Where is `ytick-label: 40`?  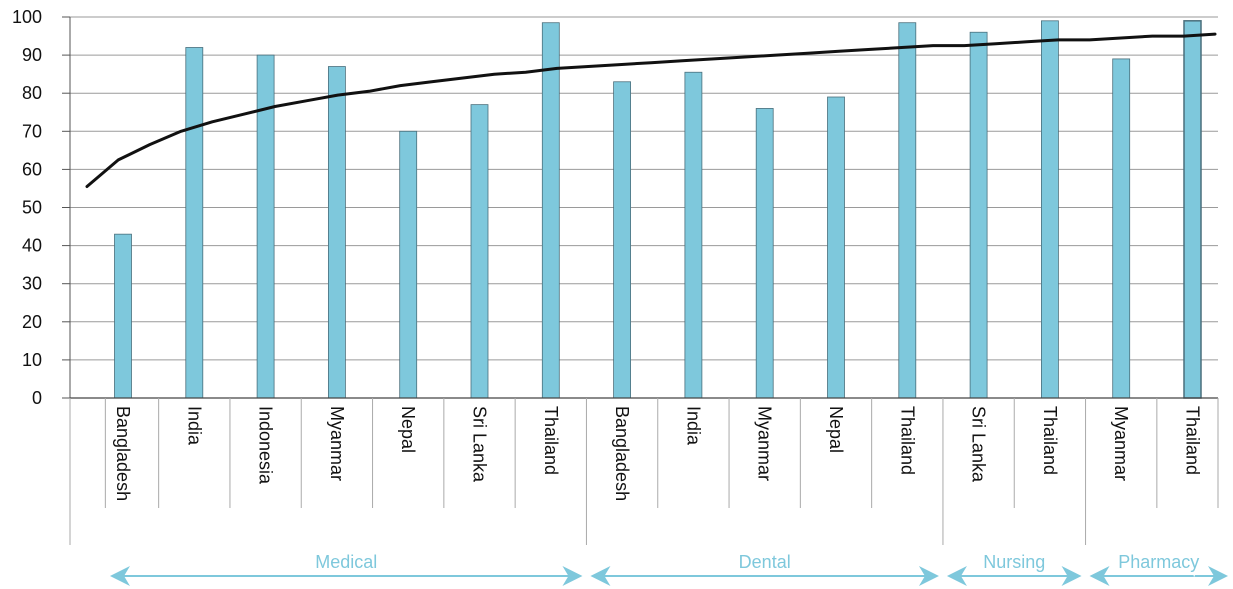 ytick-label: 40 is located at coordinates (32, 246).